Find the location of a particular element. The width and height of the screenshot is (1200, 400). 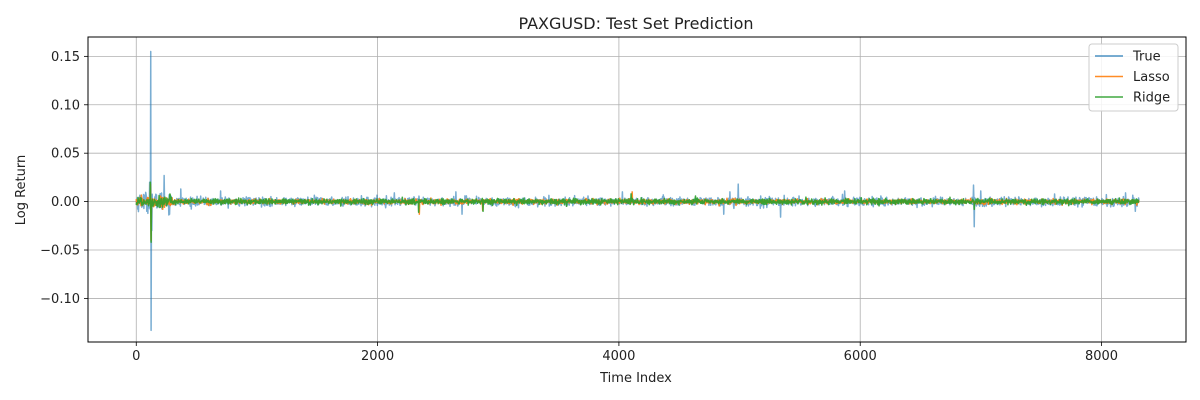

y-axis-label: Log Return is located at coordinates (21, 190).